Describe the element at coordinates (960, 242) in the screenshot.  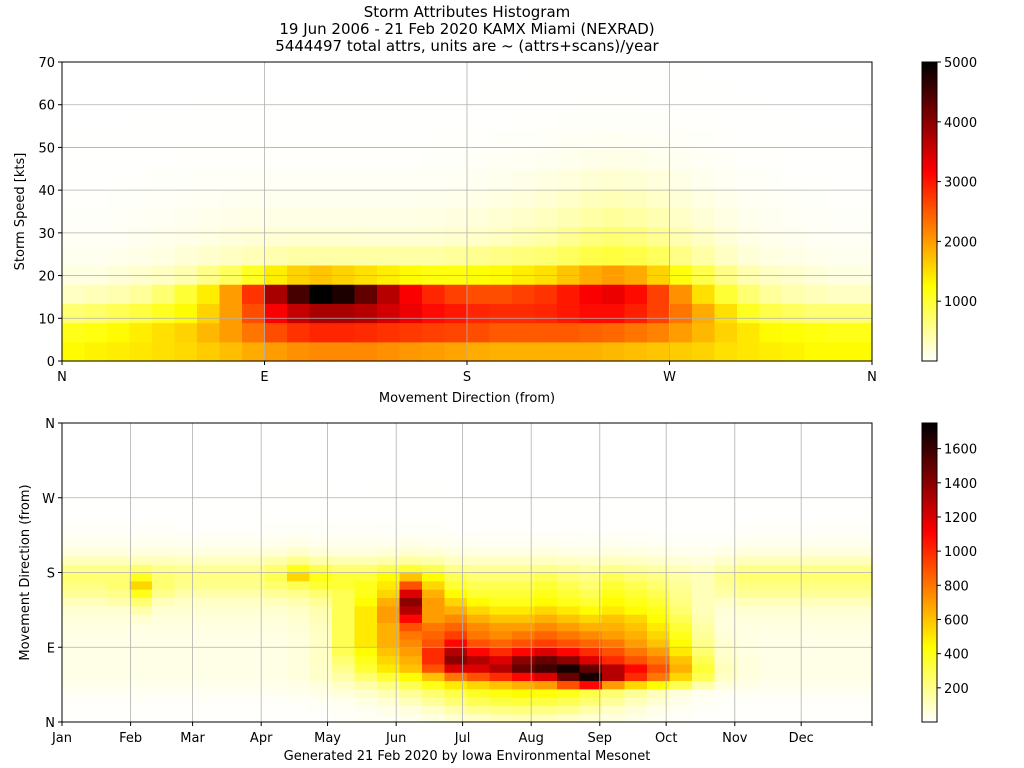
I see `colorbar-tick-label: 2000` at that location.